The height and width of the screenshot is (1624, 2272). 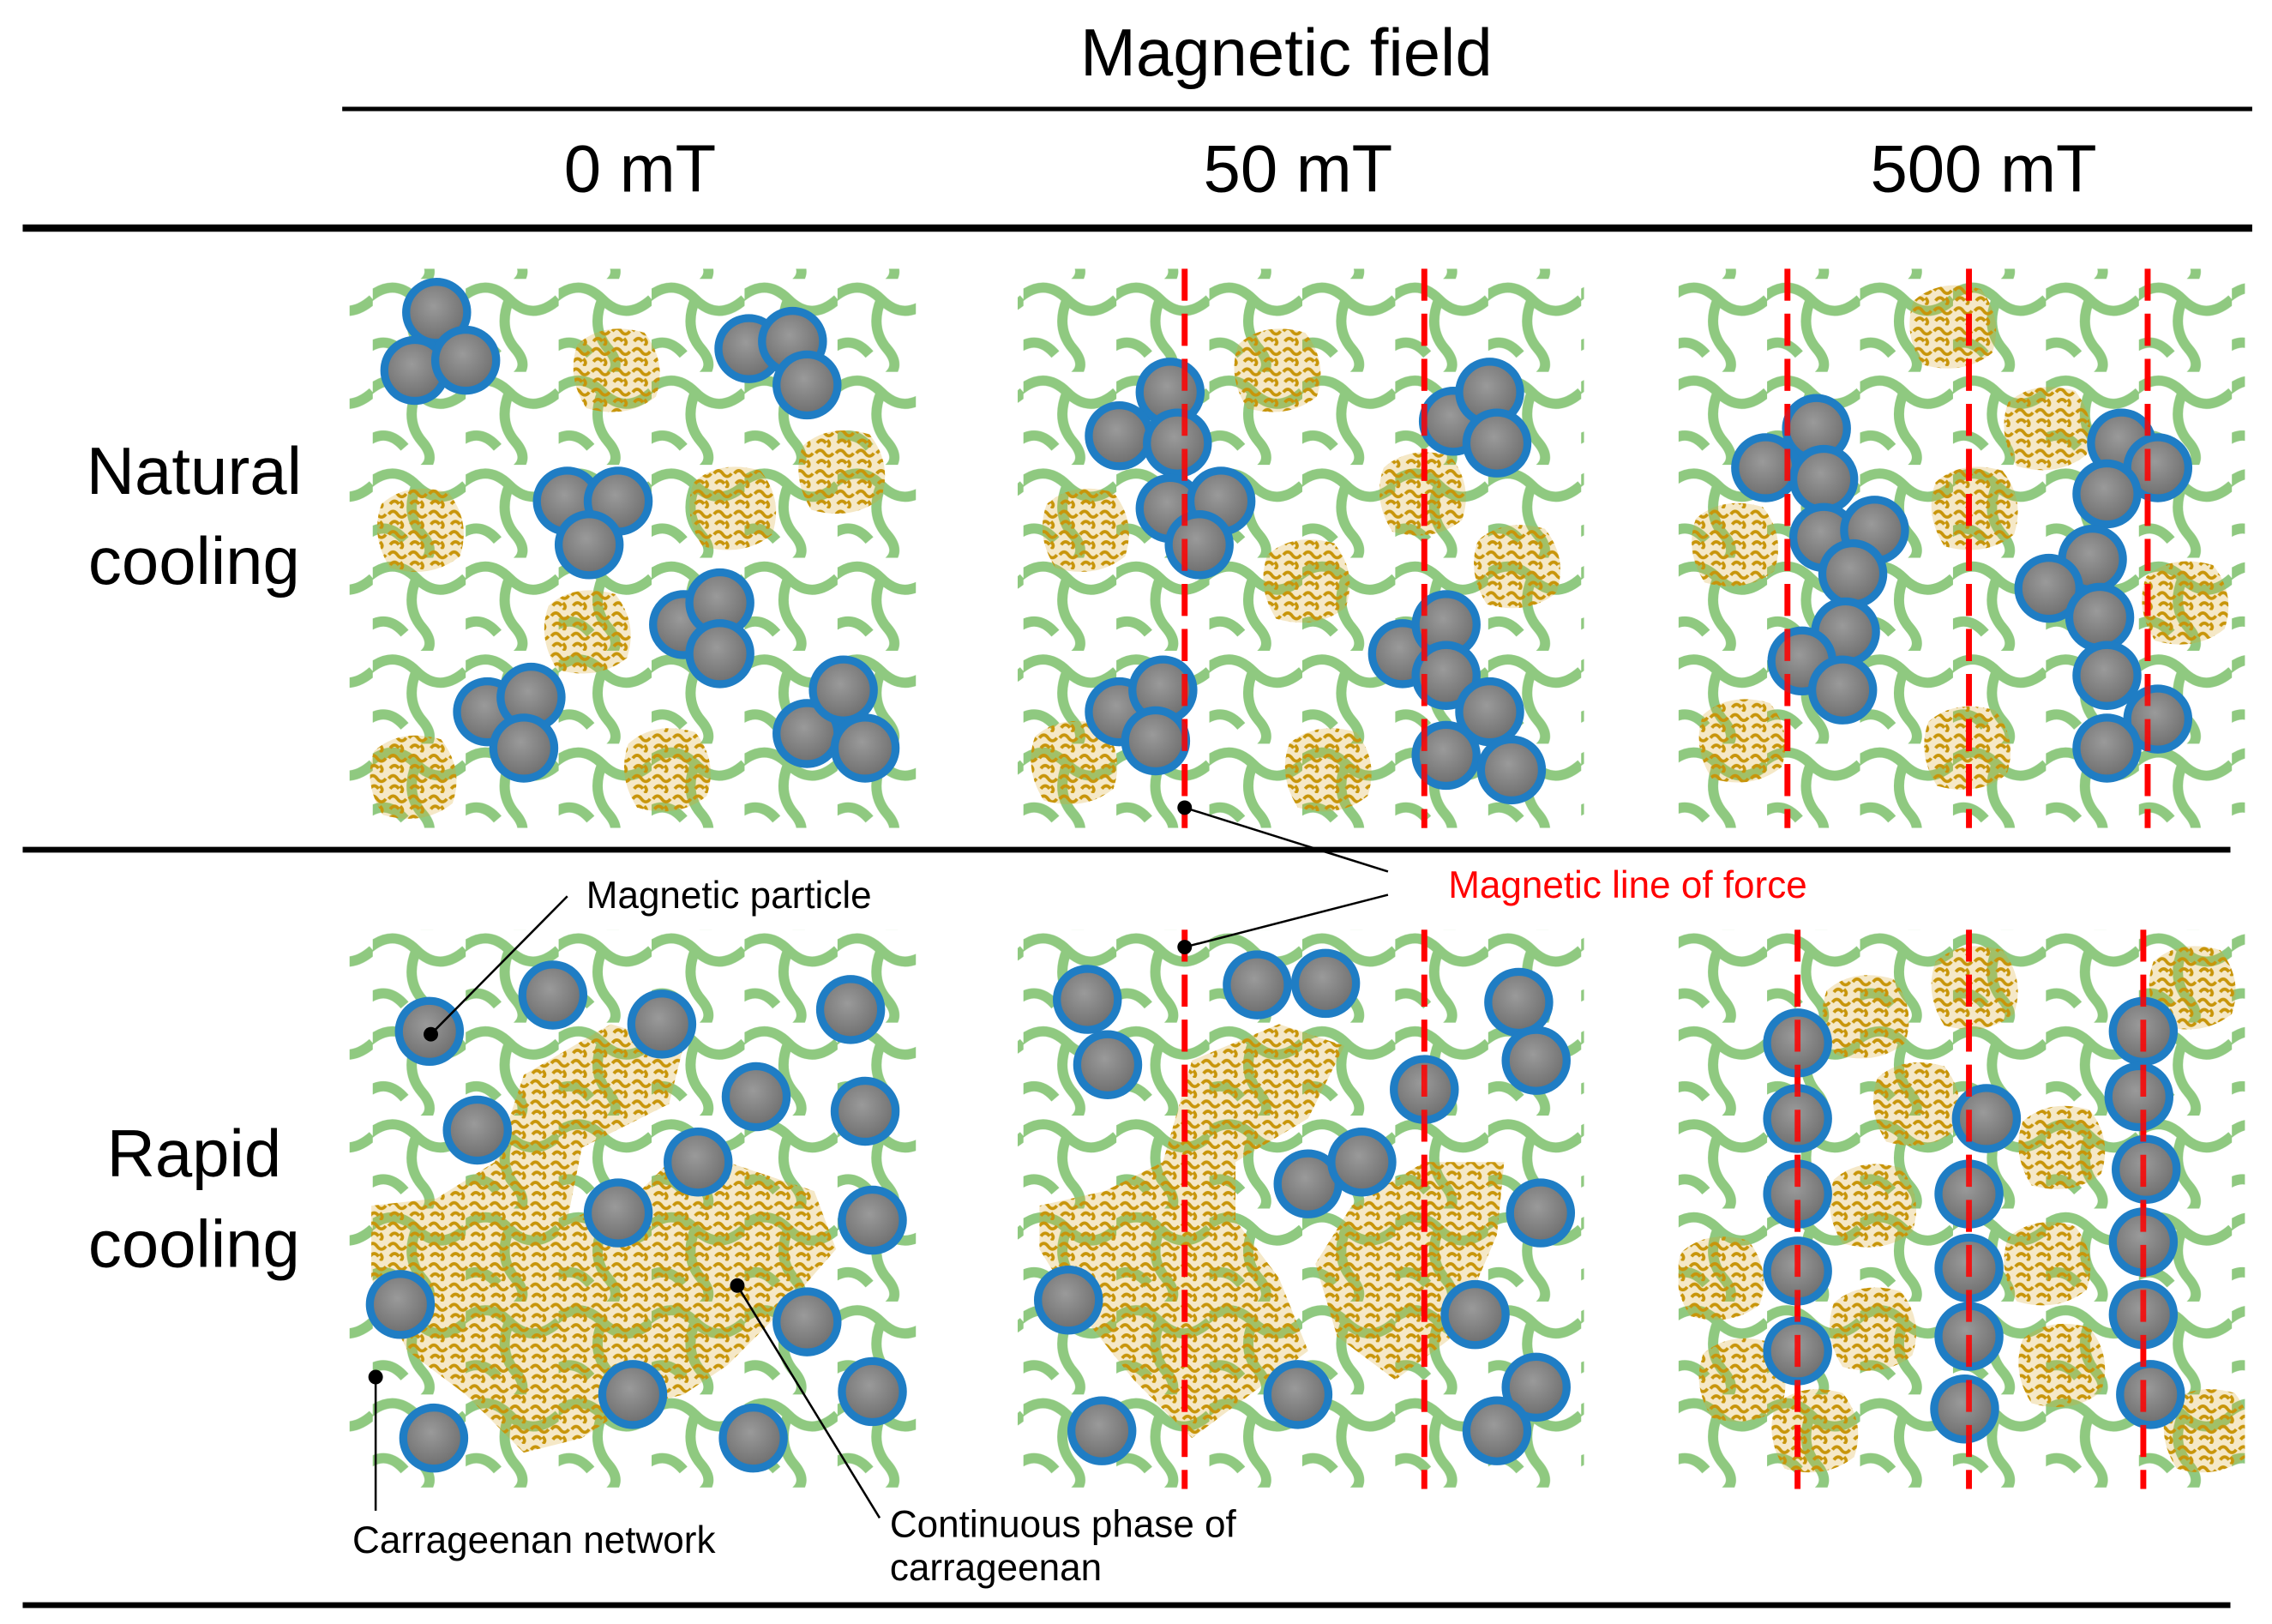 I want to click on annotation: carrageenan, so click(x=996, y=1568).